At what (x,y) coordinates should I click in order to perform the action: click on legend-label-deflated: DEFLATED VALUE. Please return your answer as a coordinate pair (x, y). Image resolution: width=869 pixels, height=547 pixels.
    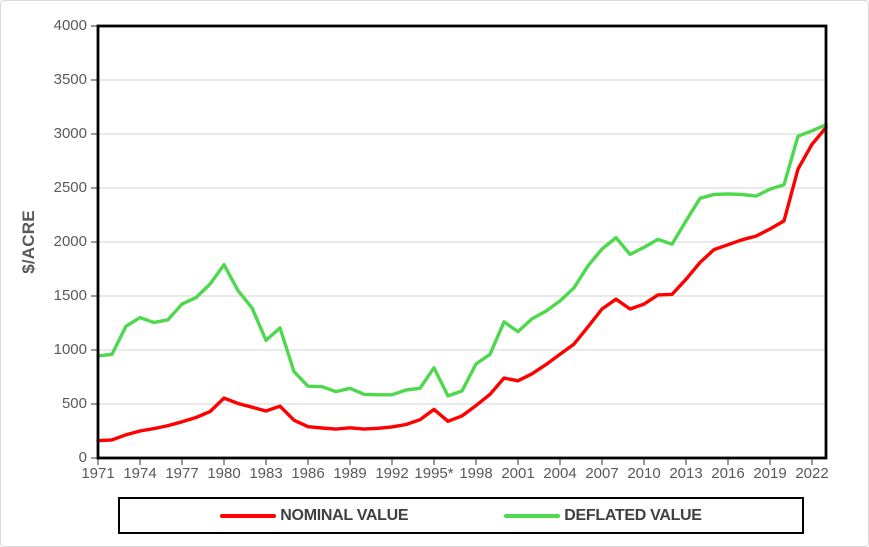
    Looking at the image, I should click on (633, 515).